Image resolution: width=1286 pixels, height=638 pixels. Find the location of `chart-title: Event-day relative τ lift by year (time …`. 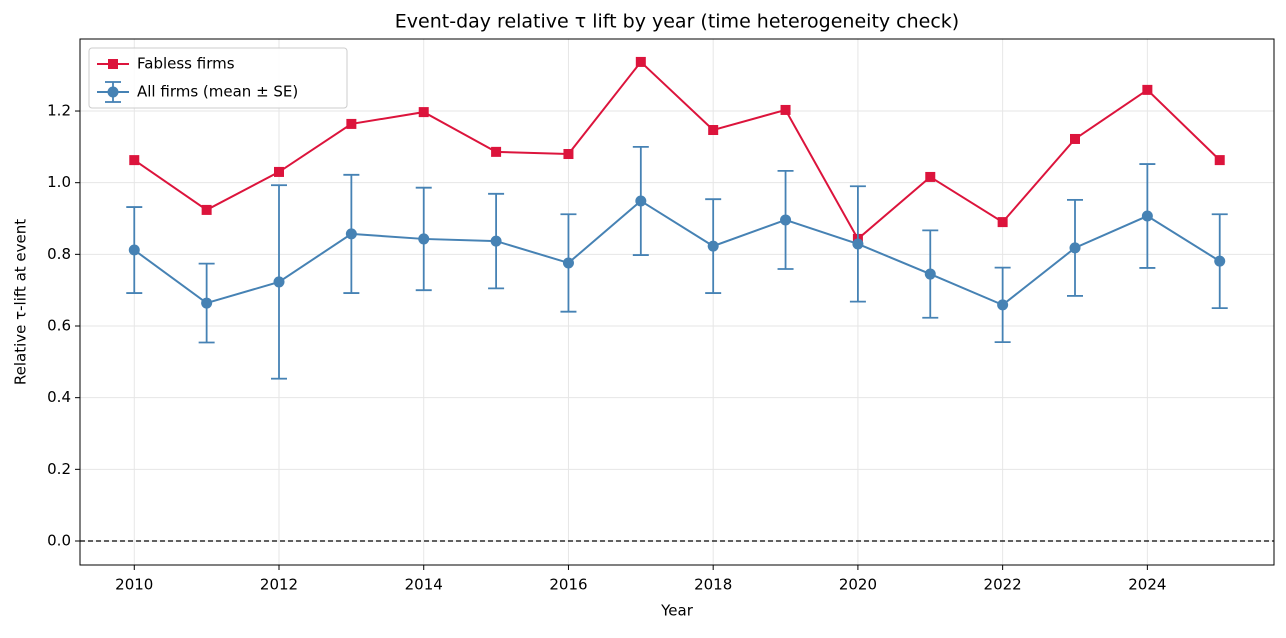

chart-title: Event-day relative τ lift by year (time … is located at coordinates (677, 22).